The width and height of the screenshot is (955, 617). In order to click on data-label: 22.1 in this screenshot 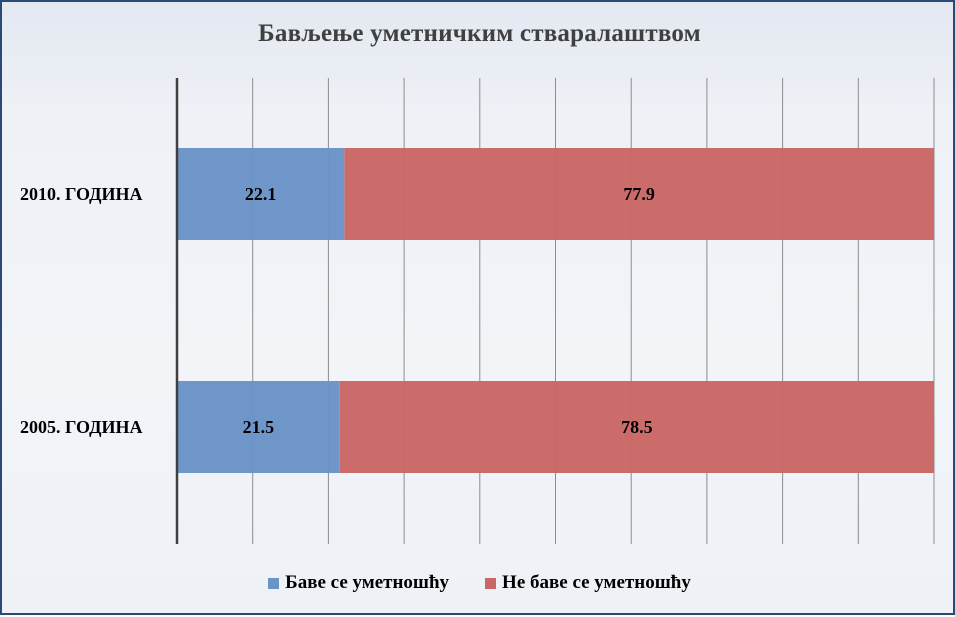, I will do `click(261, 194)`.